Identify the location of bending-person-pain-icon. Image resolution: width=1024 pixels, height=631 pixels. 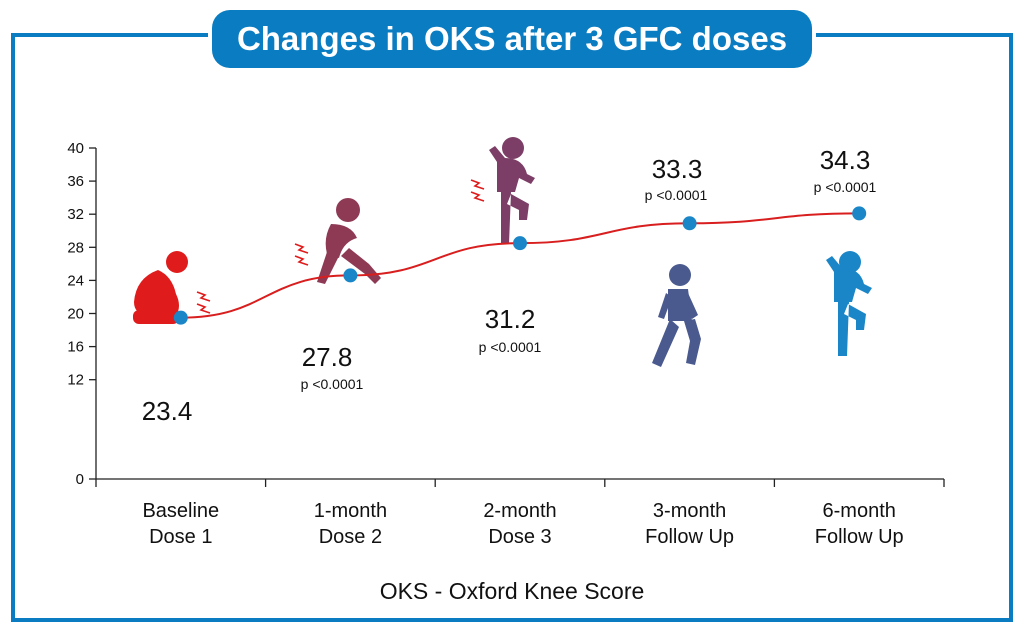
(337, 241).